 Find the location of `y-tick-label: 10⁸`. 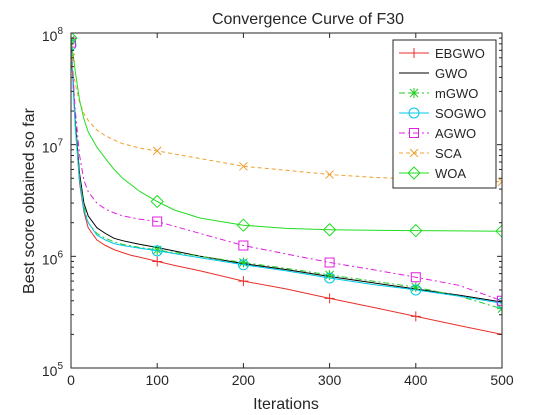

y-tick-label: 10⁸ is located at coordinates (53, 35).